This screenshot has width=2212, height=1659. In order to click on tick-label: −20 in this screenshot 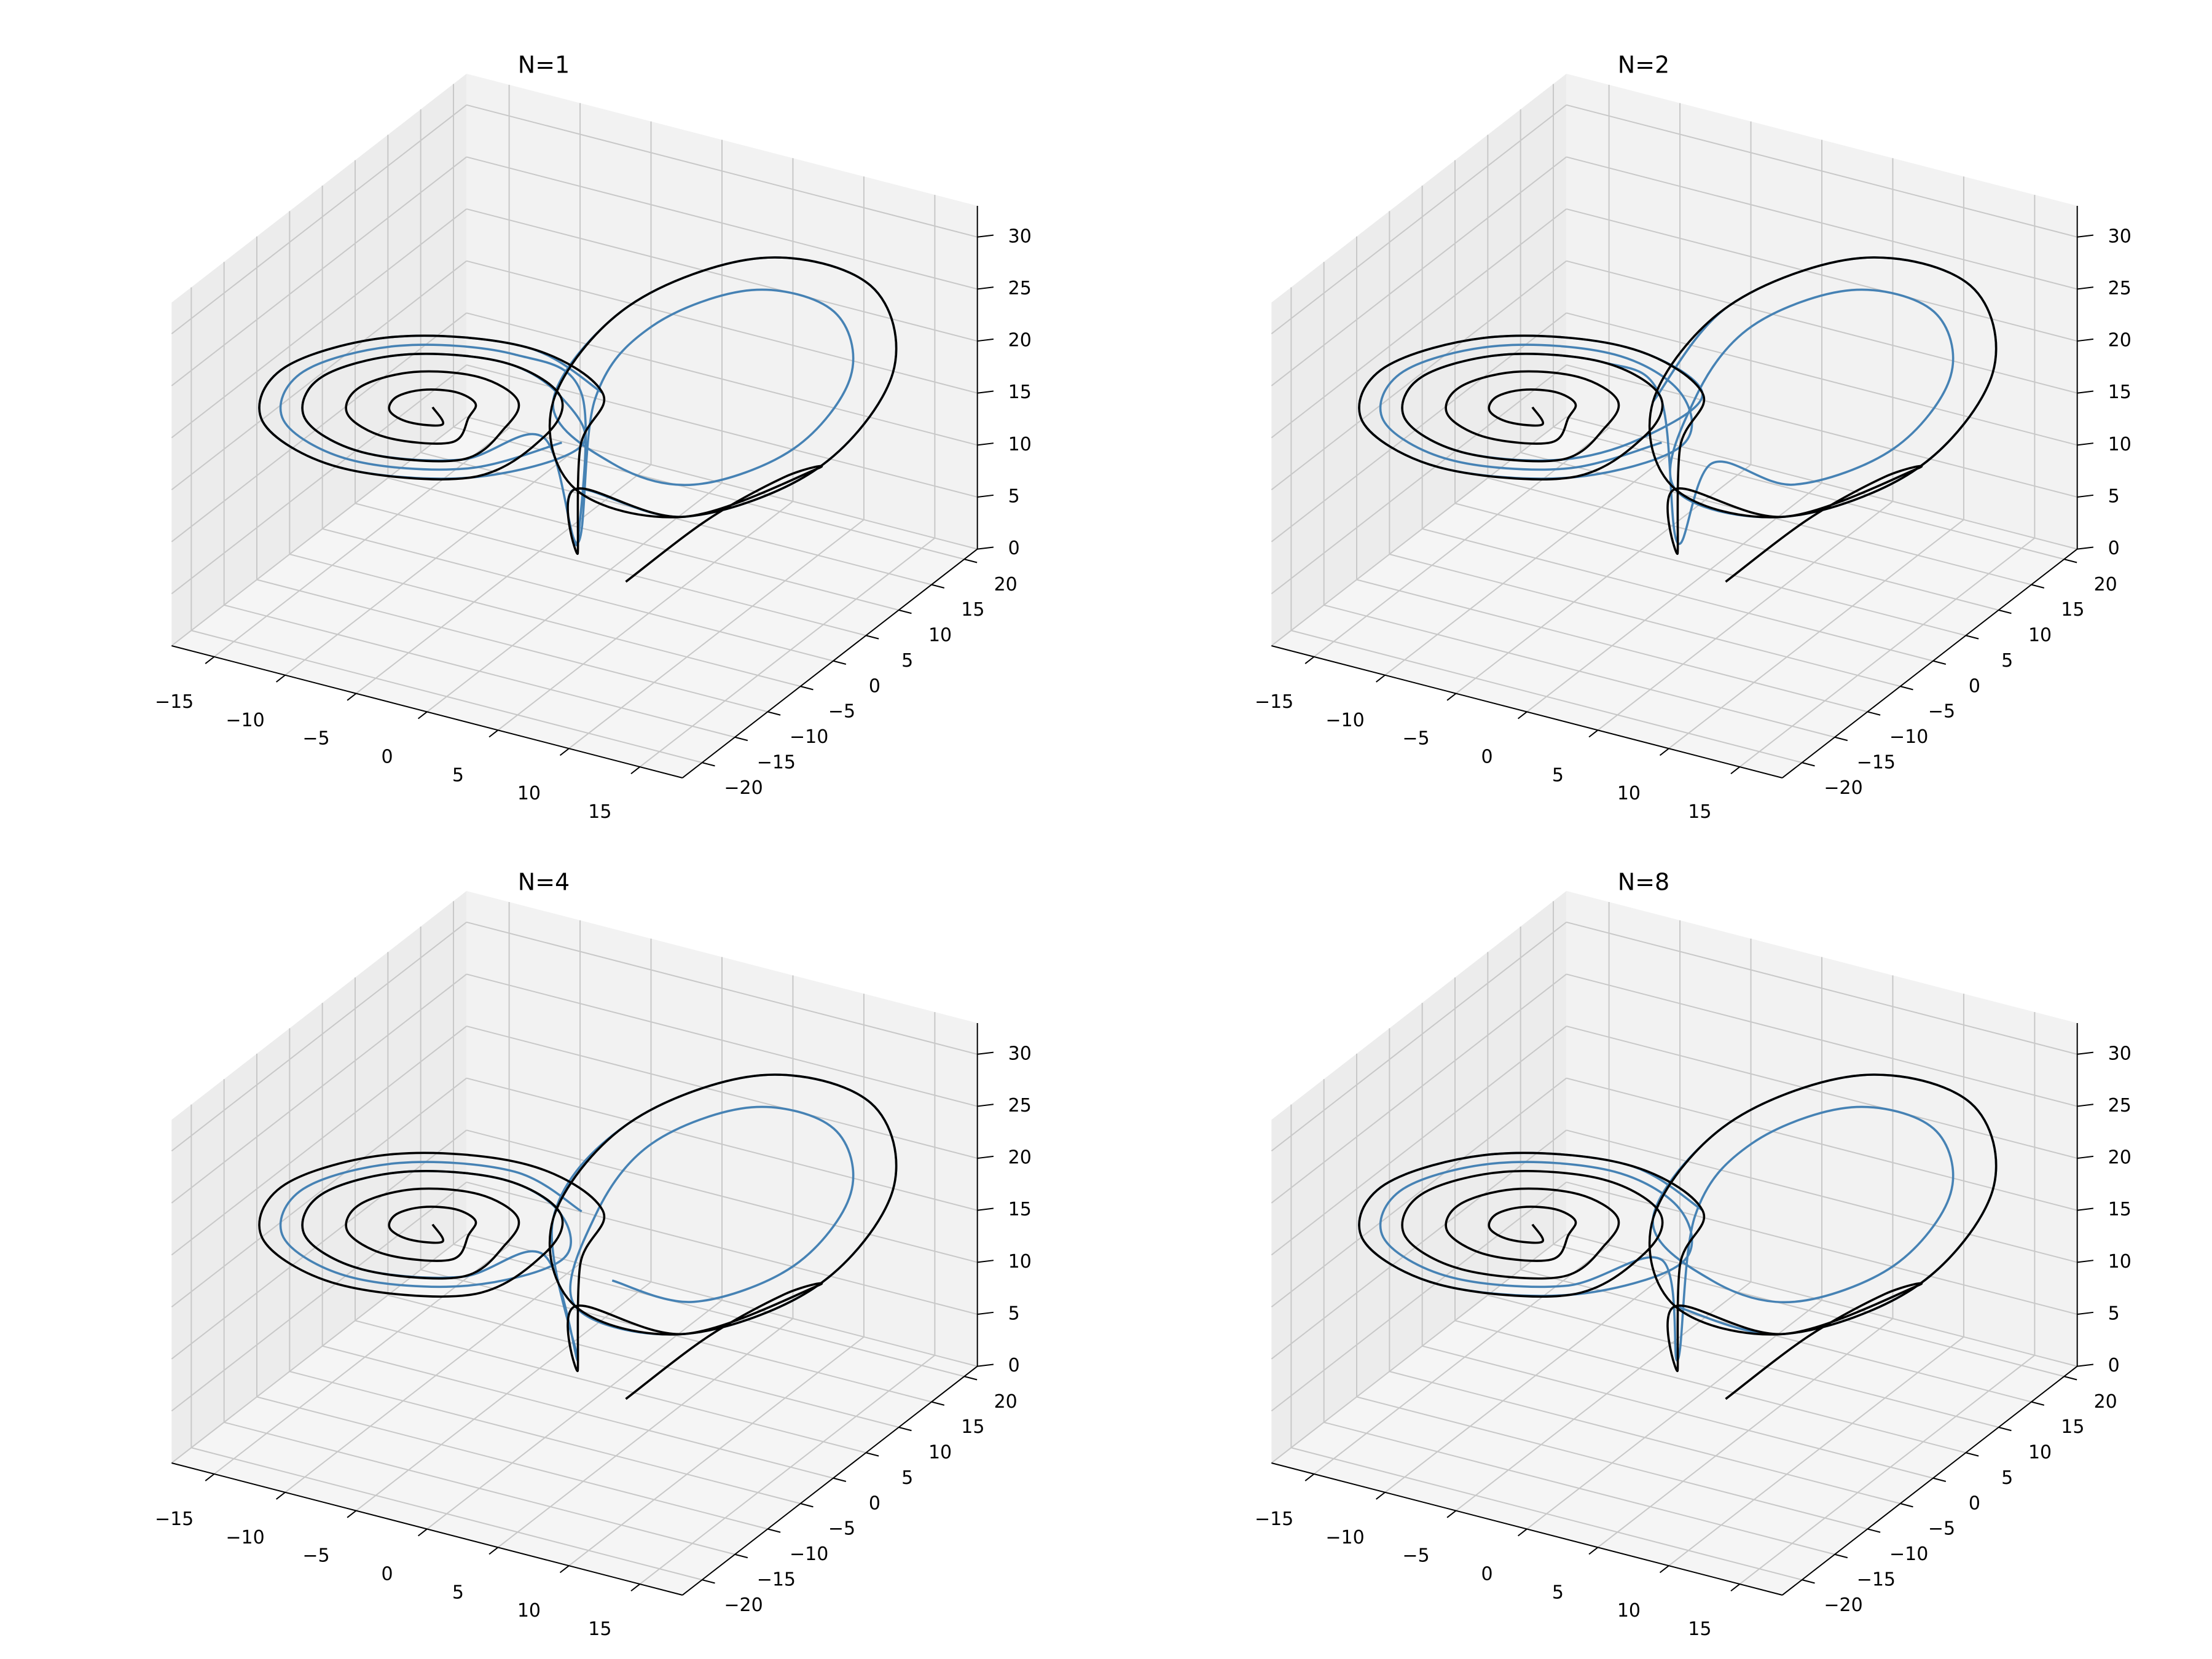, I will do `click(1843, 1605)`.